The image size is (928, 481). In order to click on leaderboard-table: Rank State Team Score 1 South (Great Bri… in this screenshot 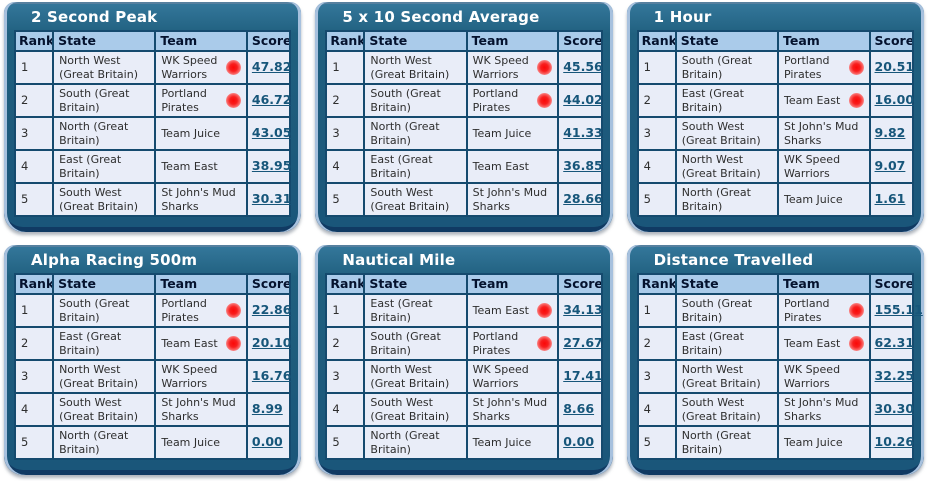, I will do `click(775, 123)`.